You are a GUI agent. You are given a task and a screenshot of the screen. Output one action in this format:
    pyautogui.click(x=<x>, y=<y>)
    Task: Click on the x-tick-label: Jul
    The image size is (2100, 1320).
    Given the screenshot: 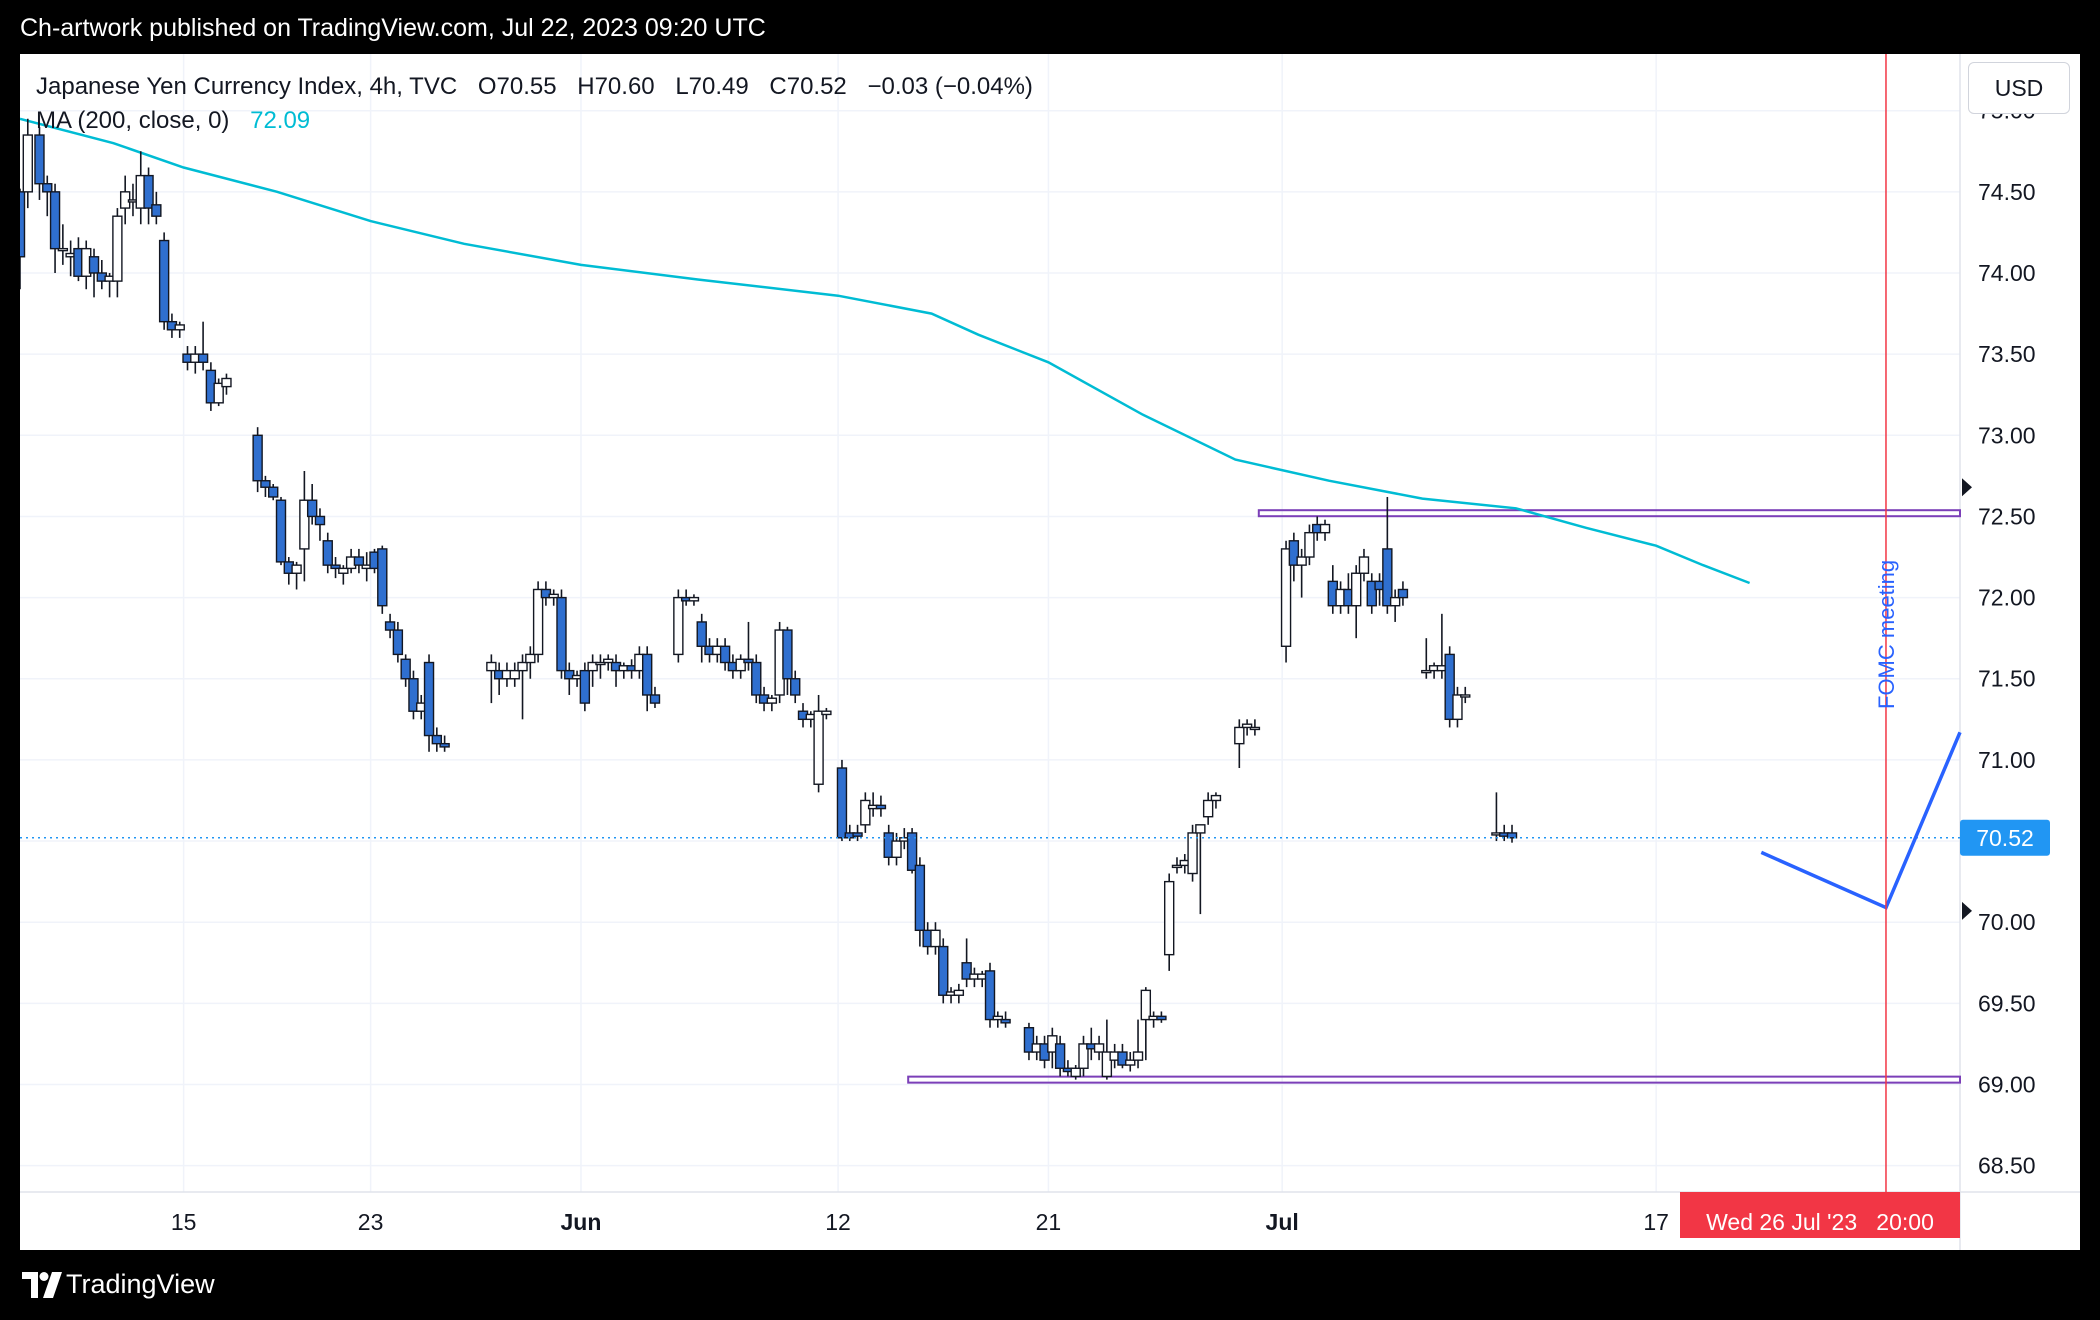 What is the action you would take?
    pyautogui.click(x=1282, y=1222)
    